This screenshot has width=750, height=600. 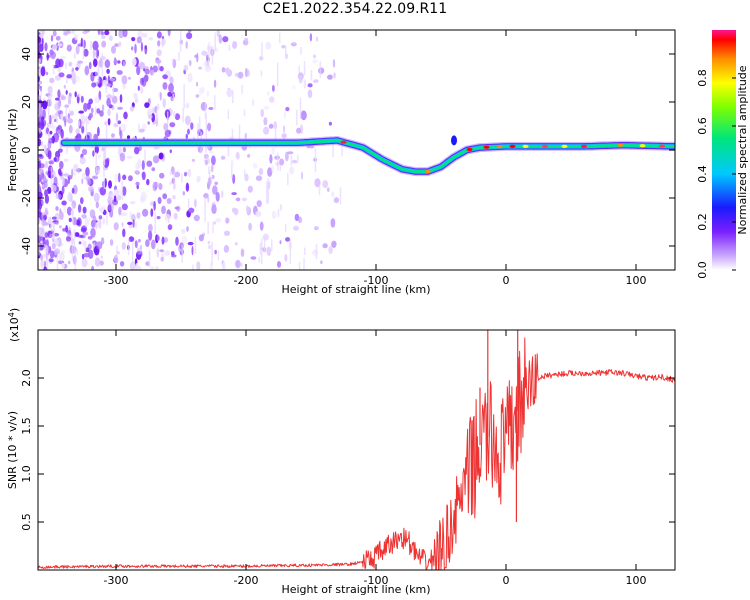 What do you see at coordinates (26, 54) in the screenshot?
I see `y-tick-label: 40` at bounding box center [26, 54].